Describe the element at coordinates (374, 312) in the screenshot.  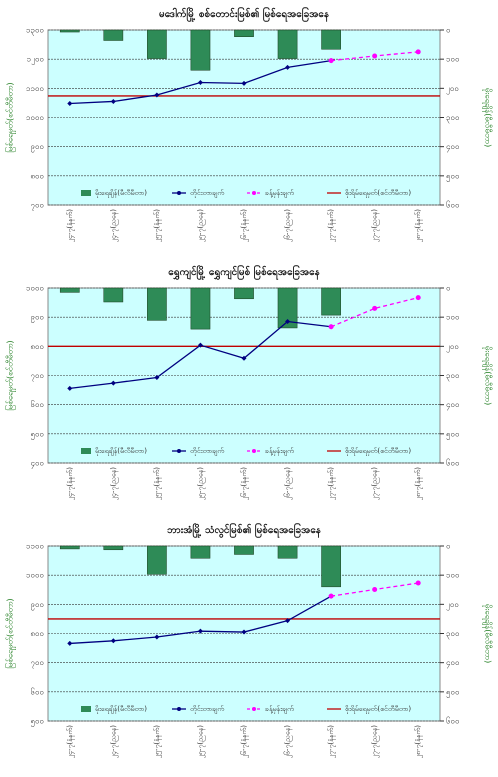
I see `level-line` at that location.